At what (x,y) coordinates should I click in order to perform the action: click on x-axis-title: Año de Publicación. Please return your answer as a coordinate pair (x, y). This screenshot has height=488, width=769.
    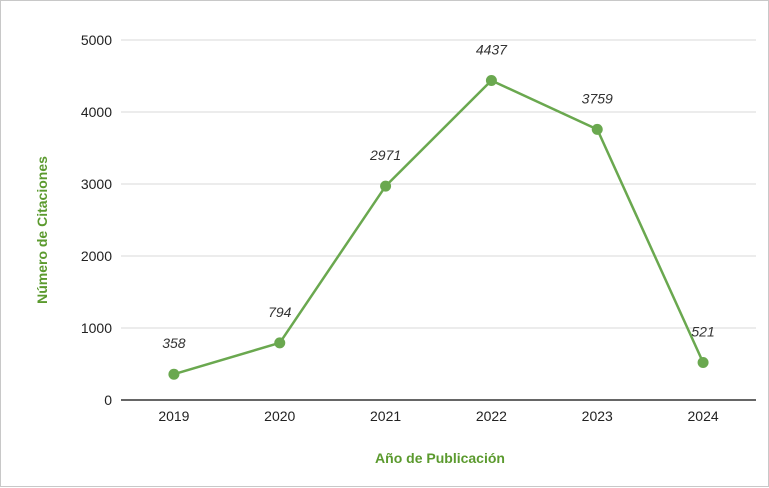
    Looking at the image, I should click on (440, 458).